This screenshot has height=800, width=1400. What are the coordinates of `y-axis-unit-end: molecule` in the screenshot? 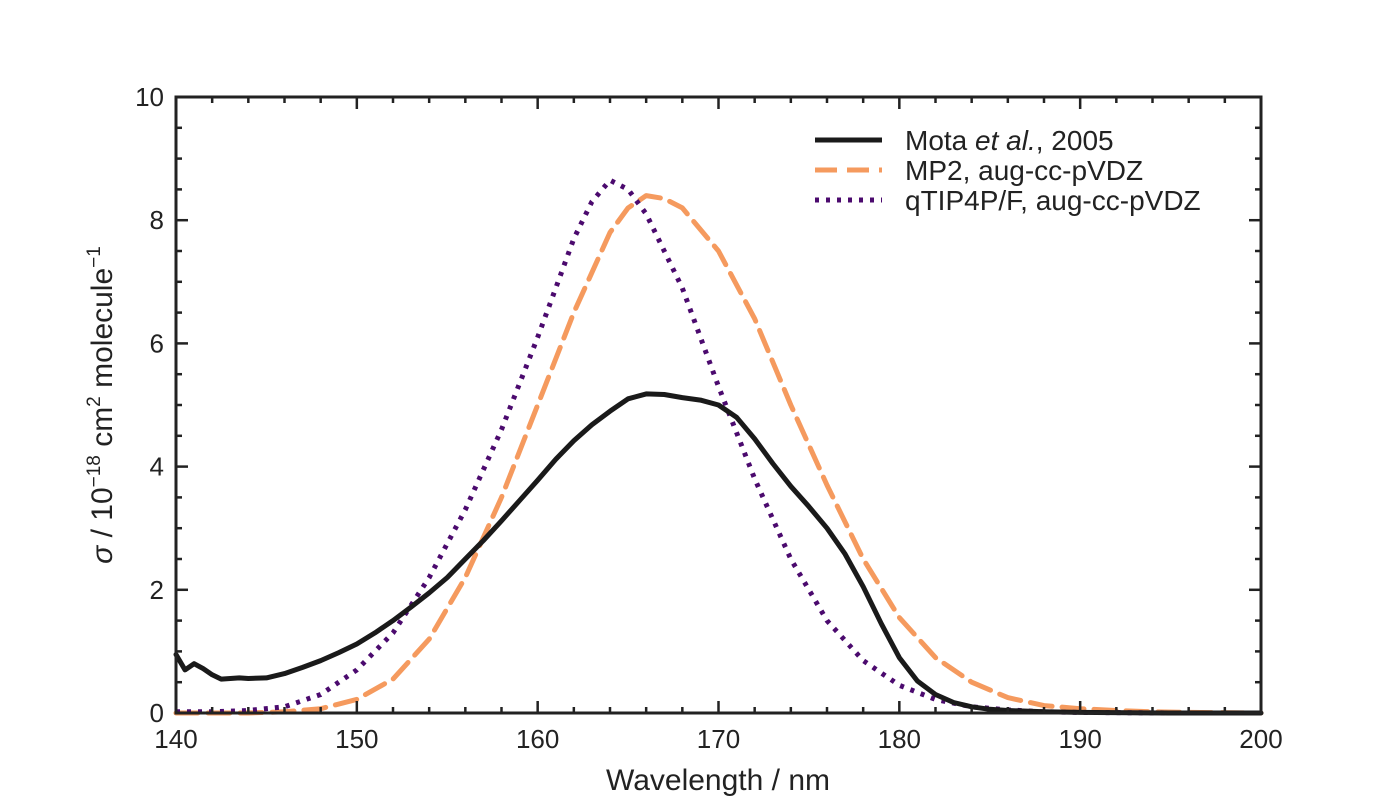 It's located at (102, 332).